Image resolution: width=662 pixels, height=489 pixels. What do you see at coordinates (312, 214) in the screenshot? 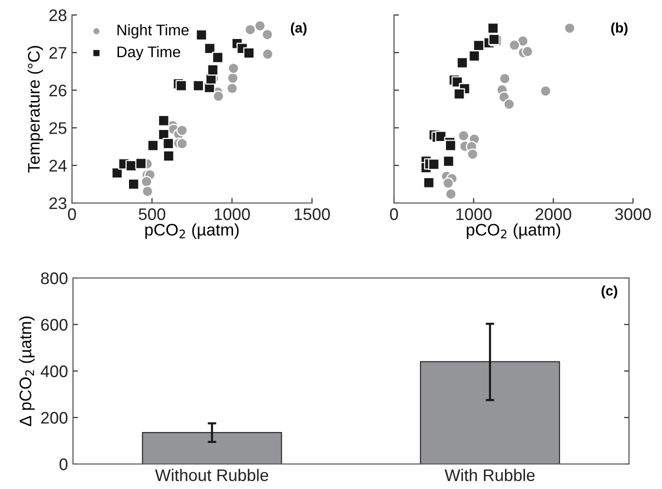
I see `x-tick-label: 1500` at bounding box center [312, 214].